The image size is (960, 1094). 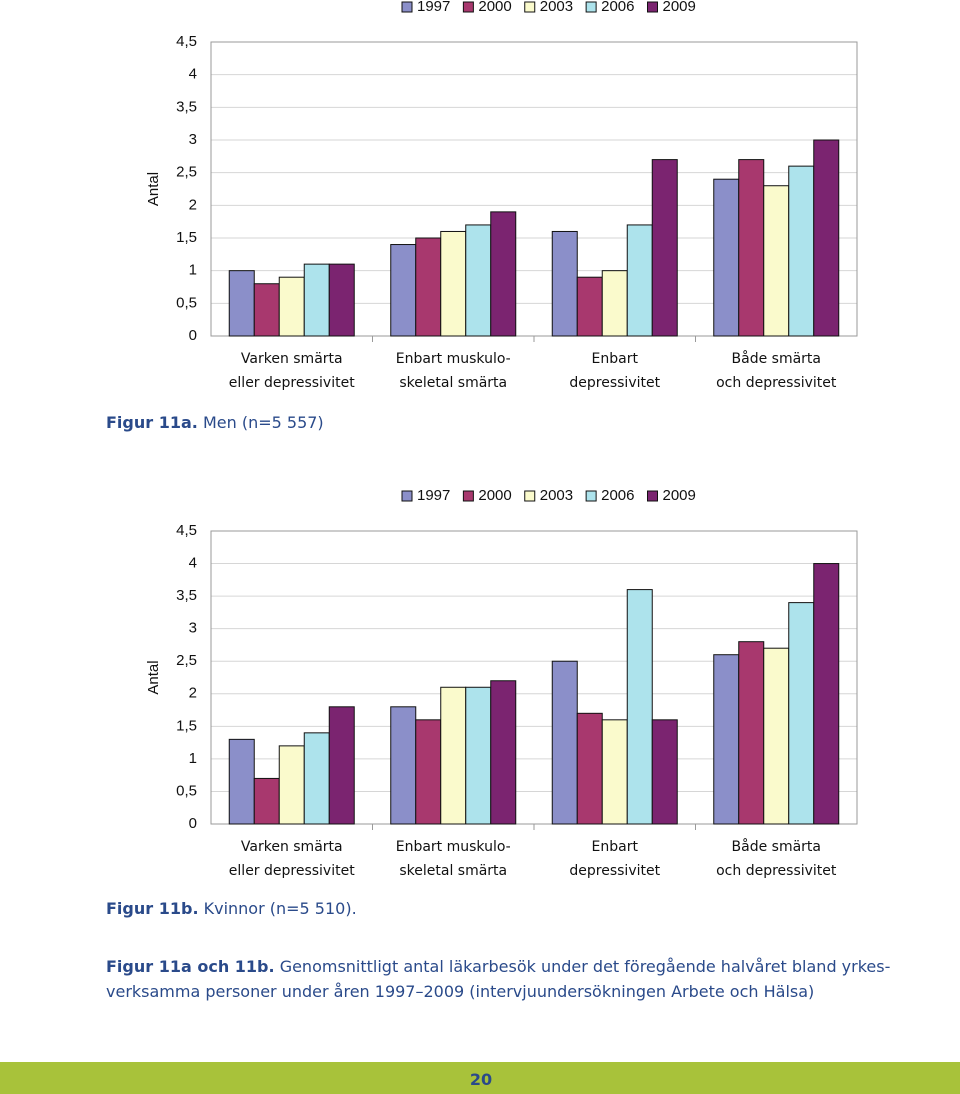 What do you see at coordinates (615, 847) in the screenshot?
I see `x-tick-label: Enbart` at bounding box center [615, 847].